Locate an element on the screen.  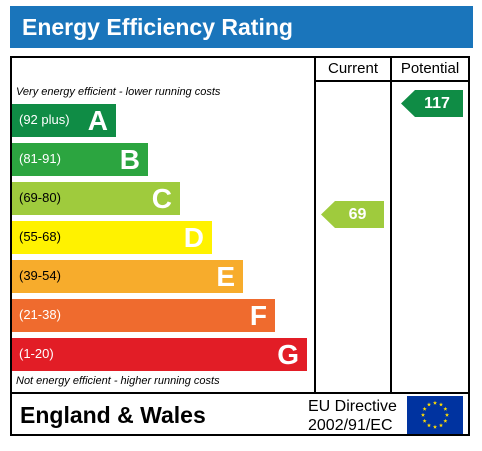
band-b: (81-91) B is located at coordinates (80, 159).